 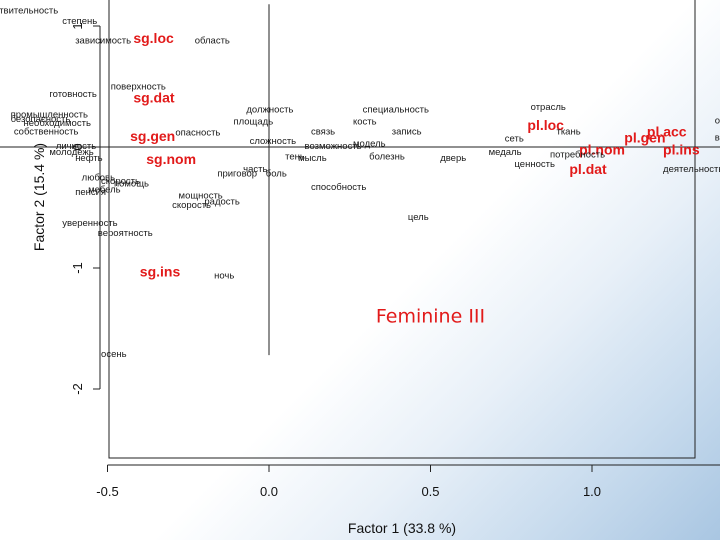 What do you see at coordinates (667, 131) in the screenshot?
I see `case-label: pl.acc` at bounding box center [667, 131].